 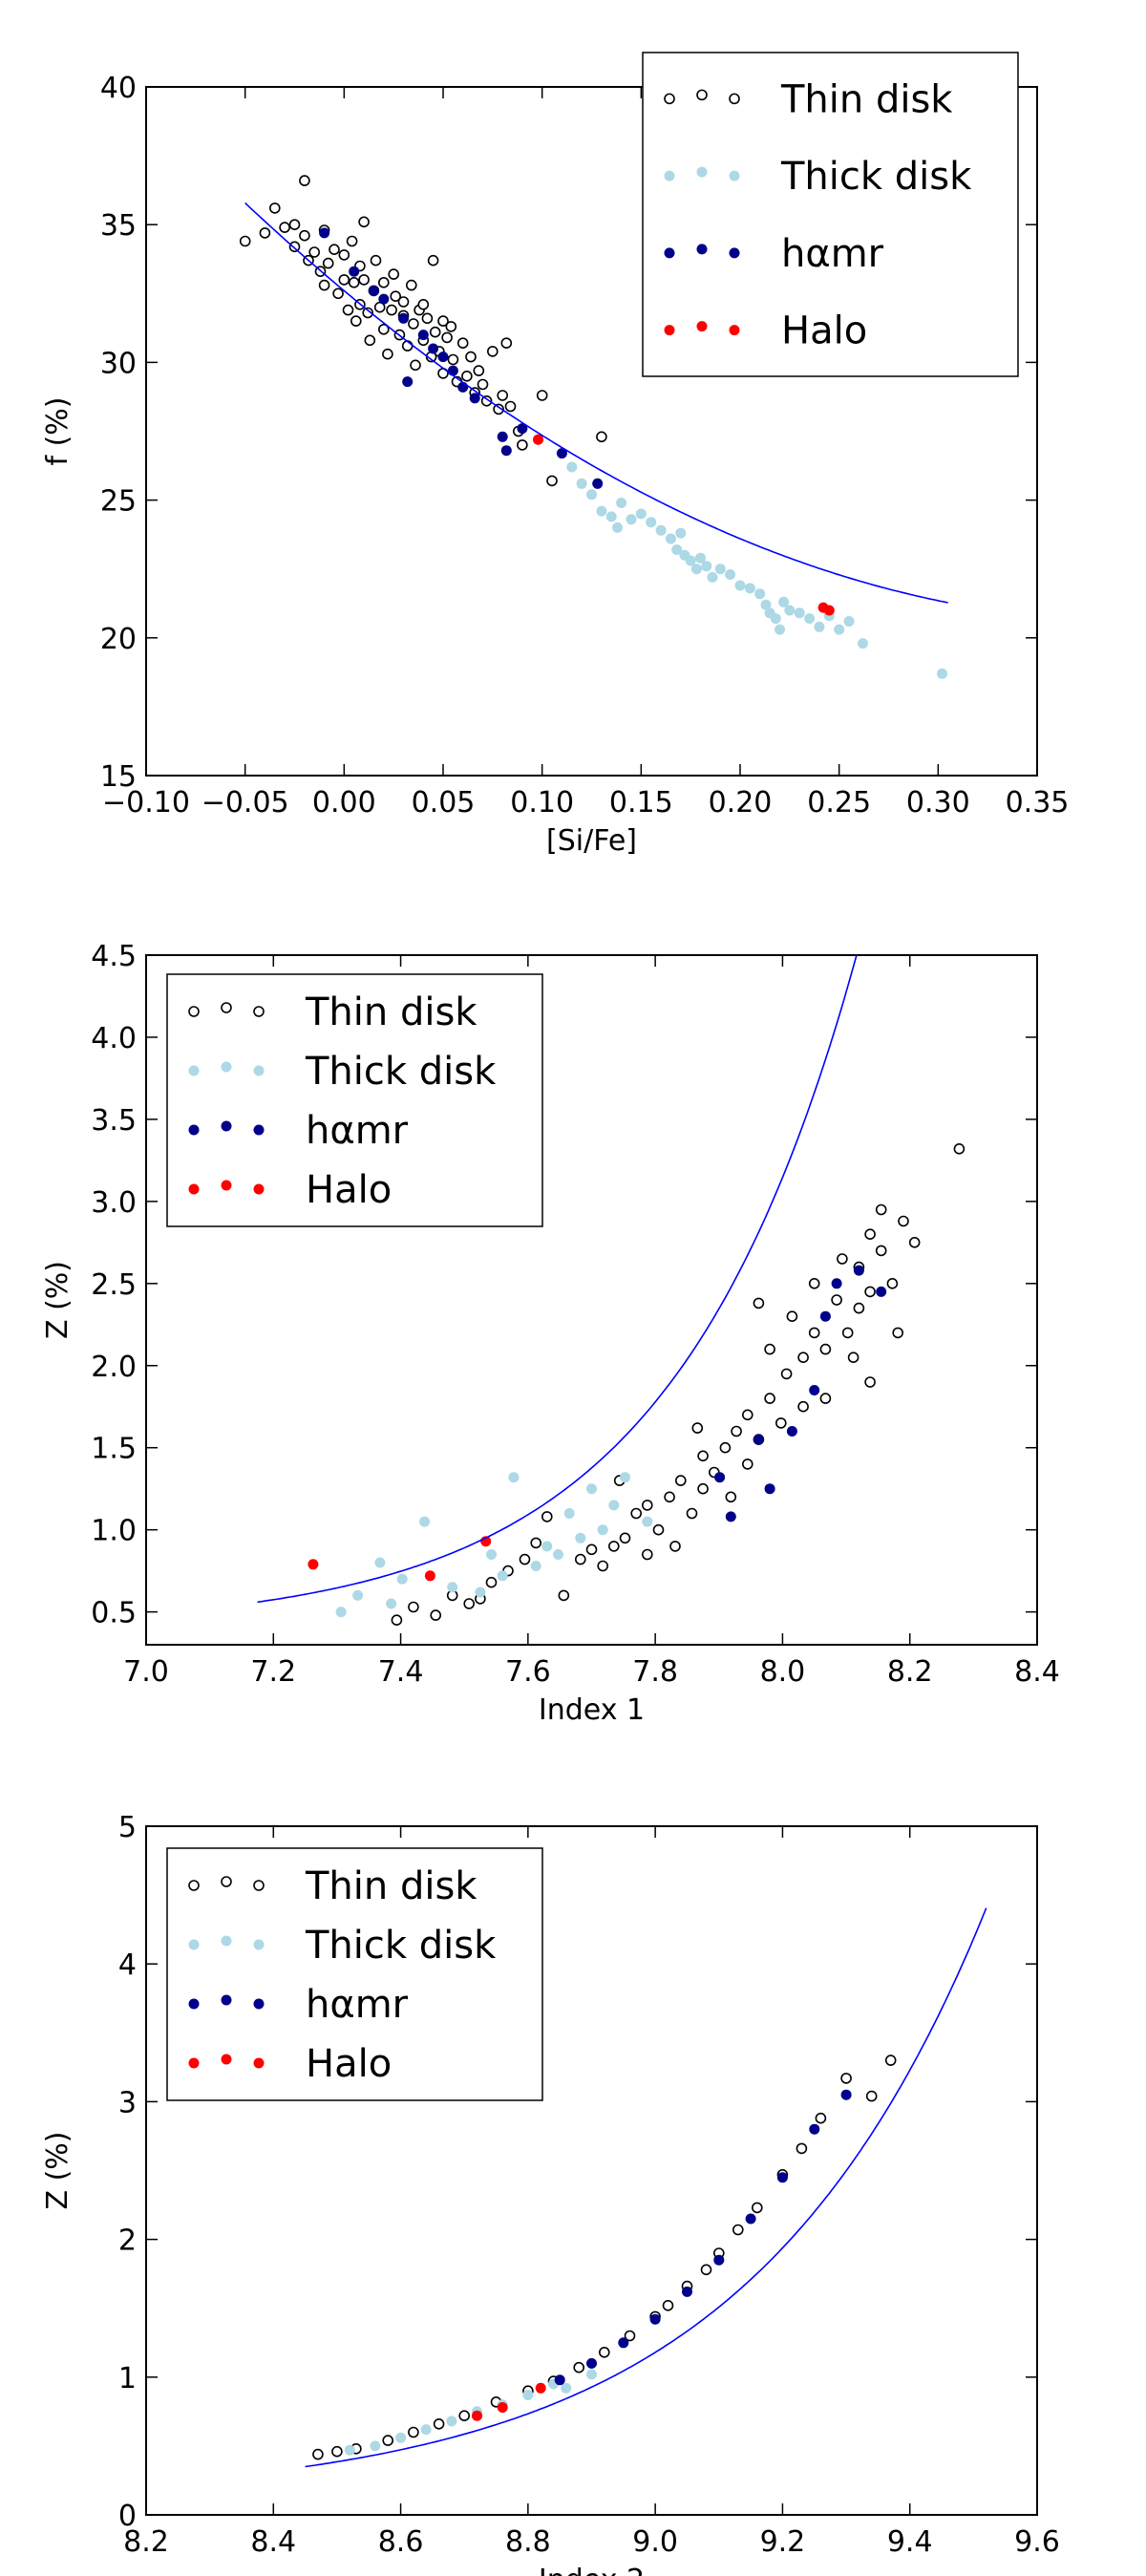 I want to click on x-tick-label: 7.0, so click(x=146, y=1672).